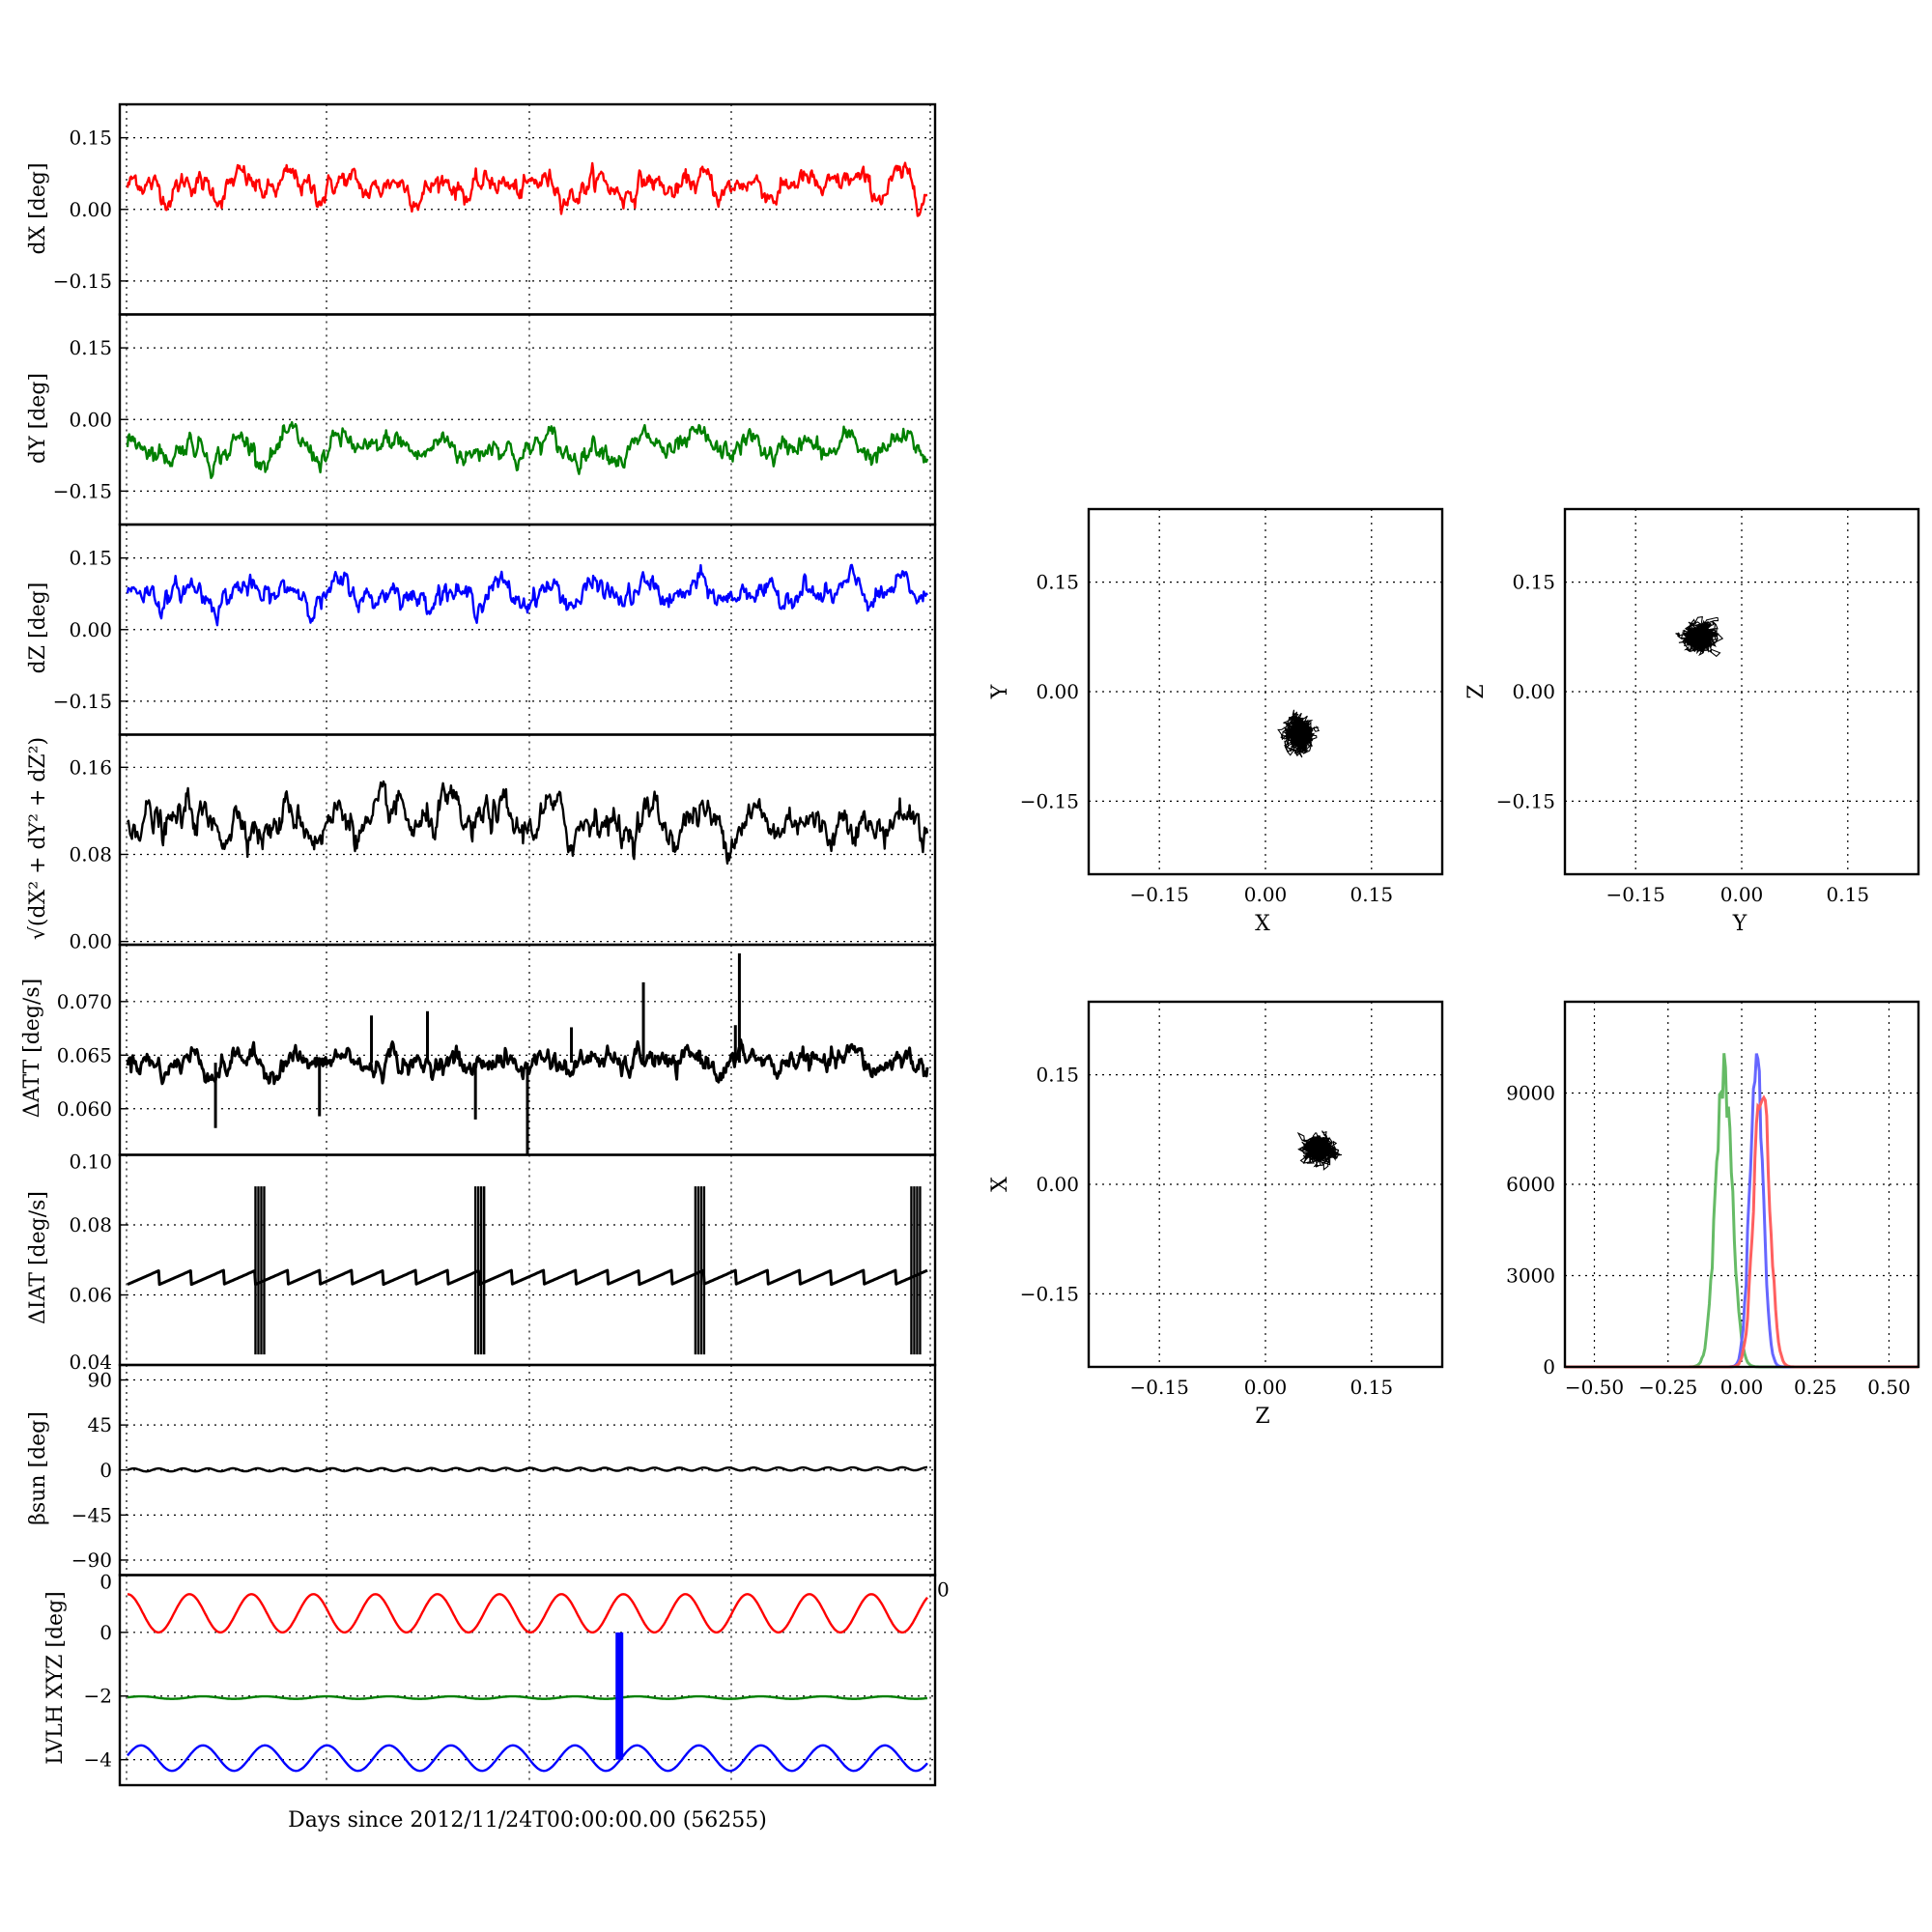 This screenshot has height=1932, width=1932. What do you see at coordinates (90, 209) in the screenshot?
I see `ytick-label-0-1: 0.00` at bounding box center [90, 209].